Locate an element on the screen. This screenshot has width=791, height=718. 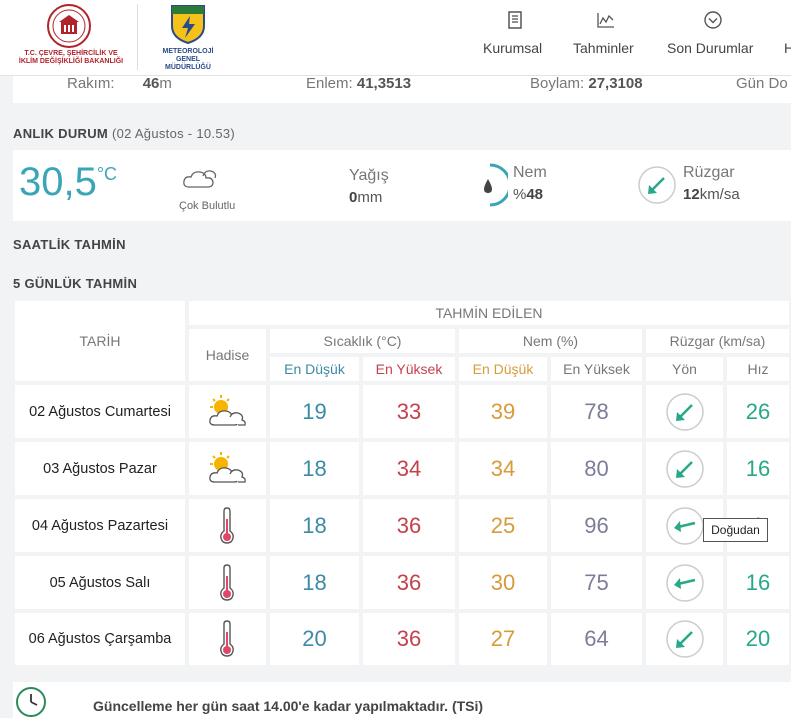
enlem-label: Enlem: is located at coordinates (329, 83).